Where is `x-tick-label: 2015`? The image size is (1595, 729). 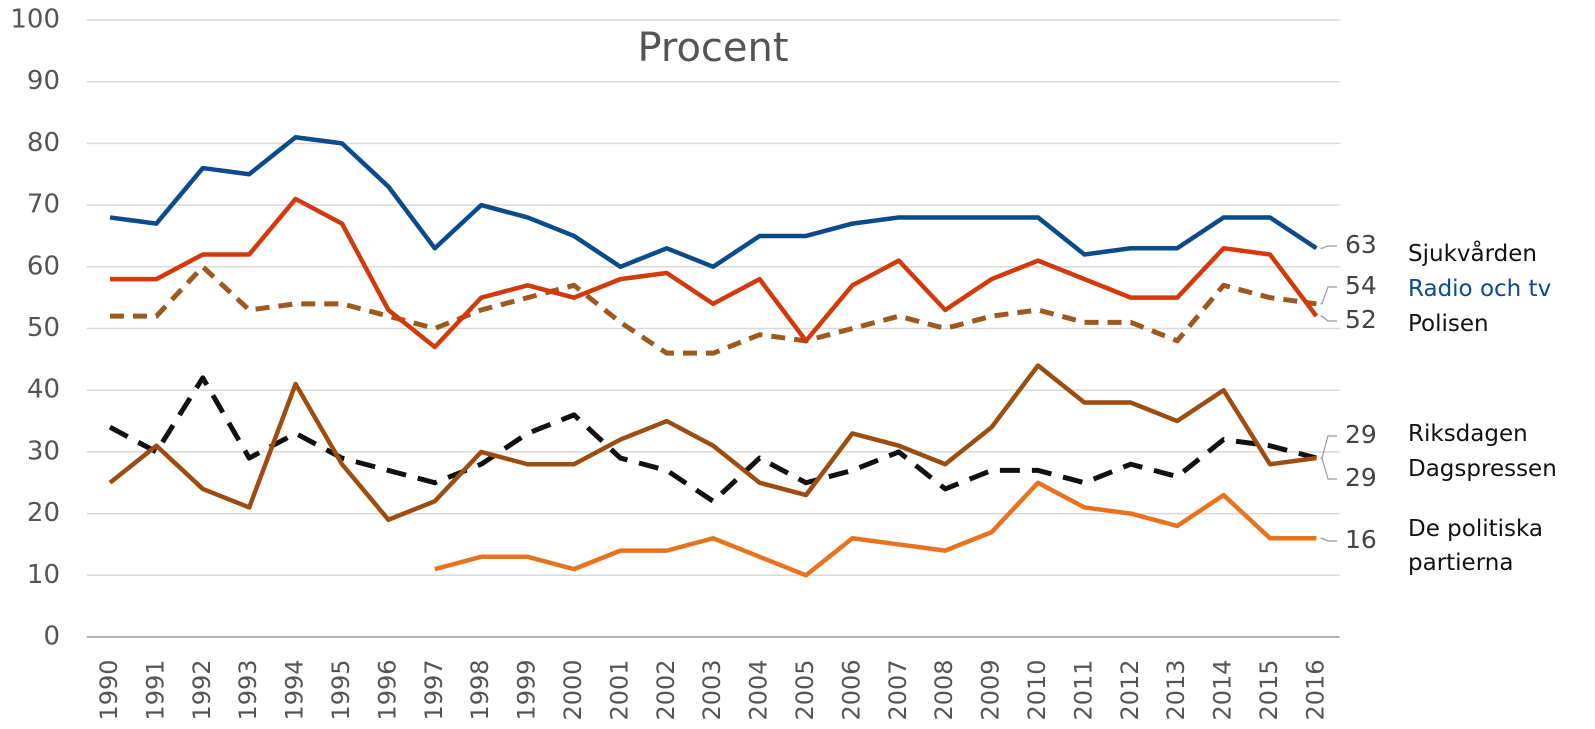 x-tick-label: 2015 is located at coordinates (1269, 689).